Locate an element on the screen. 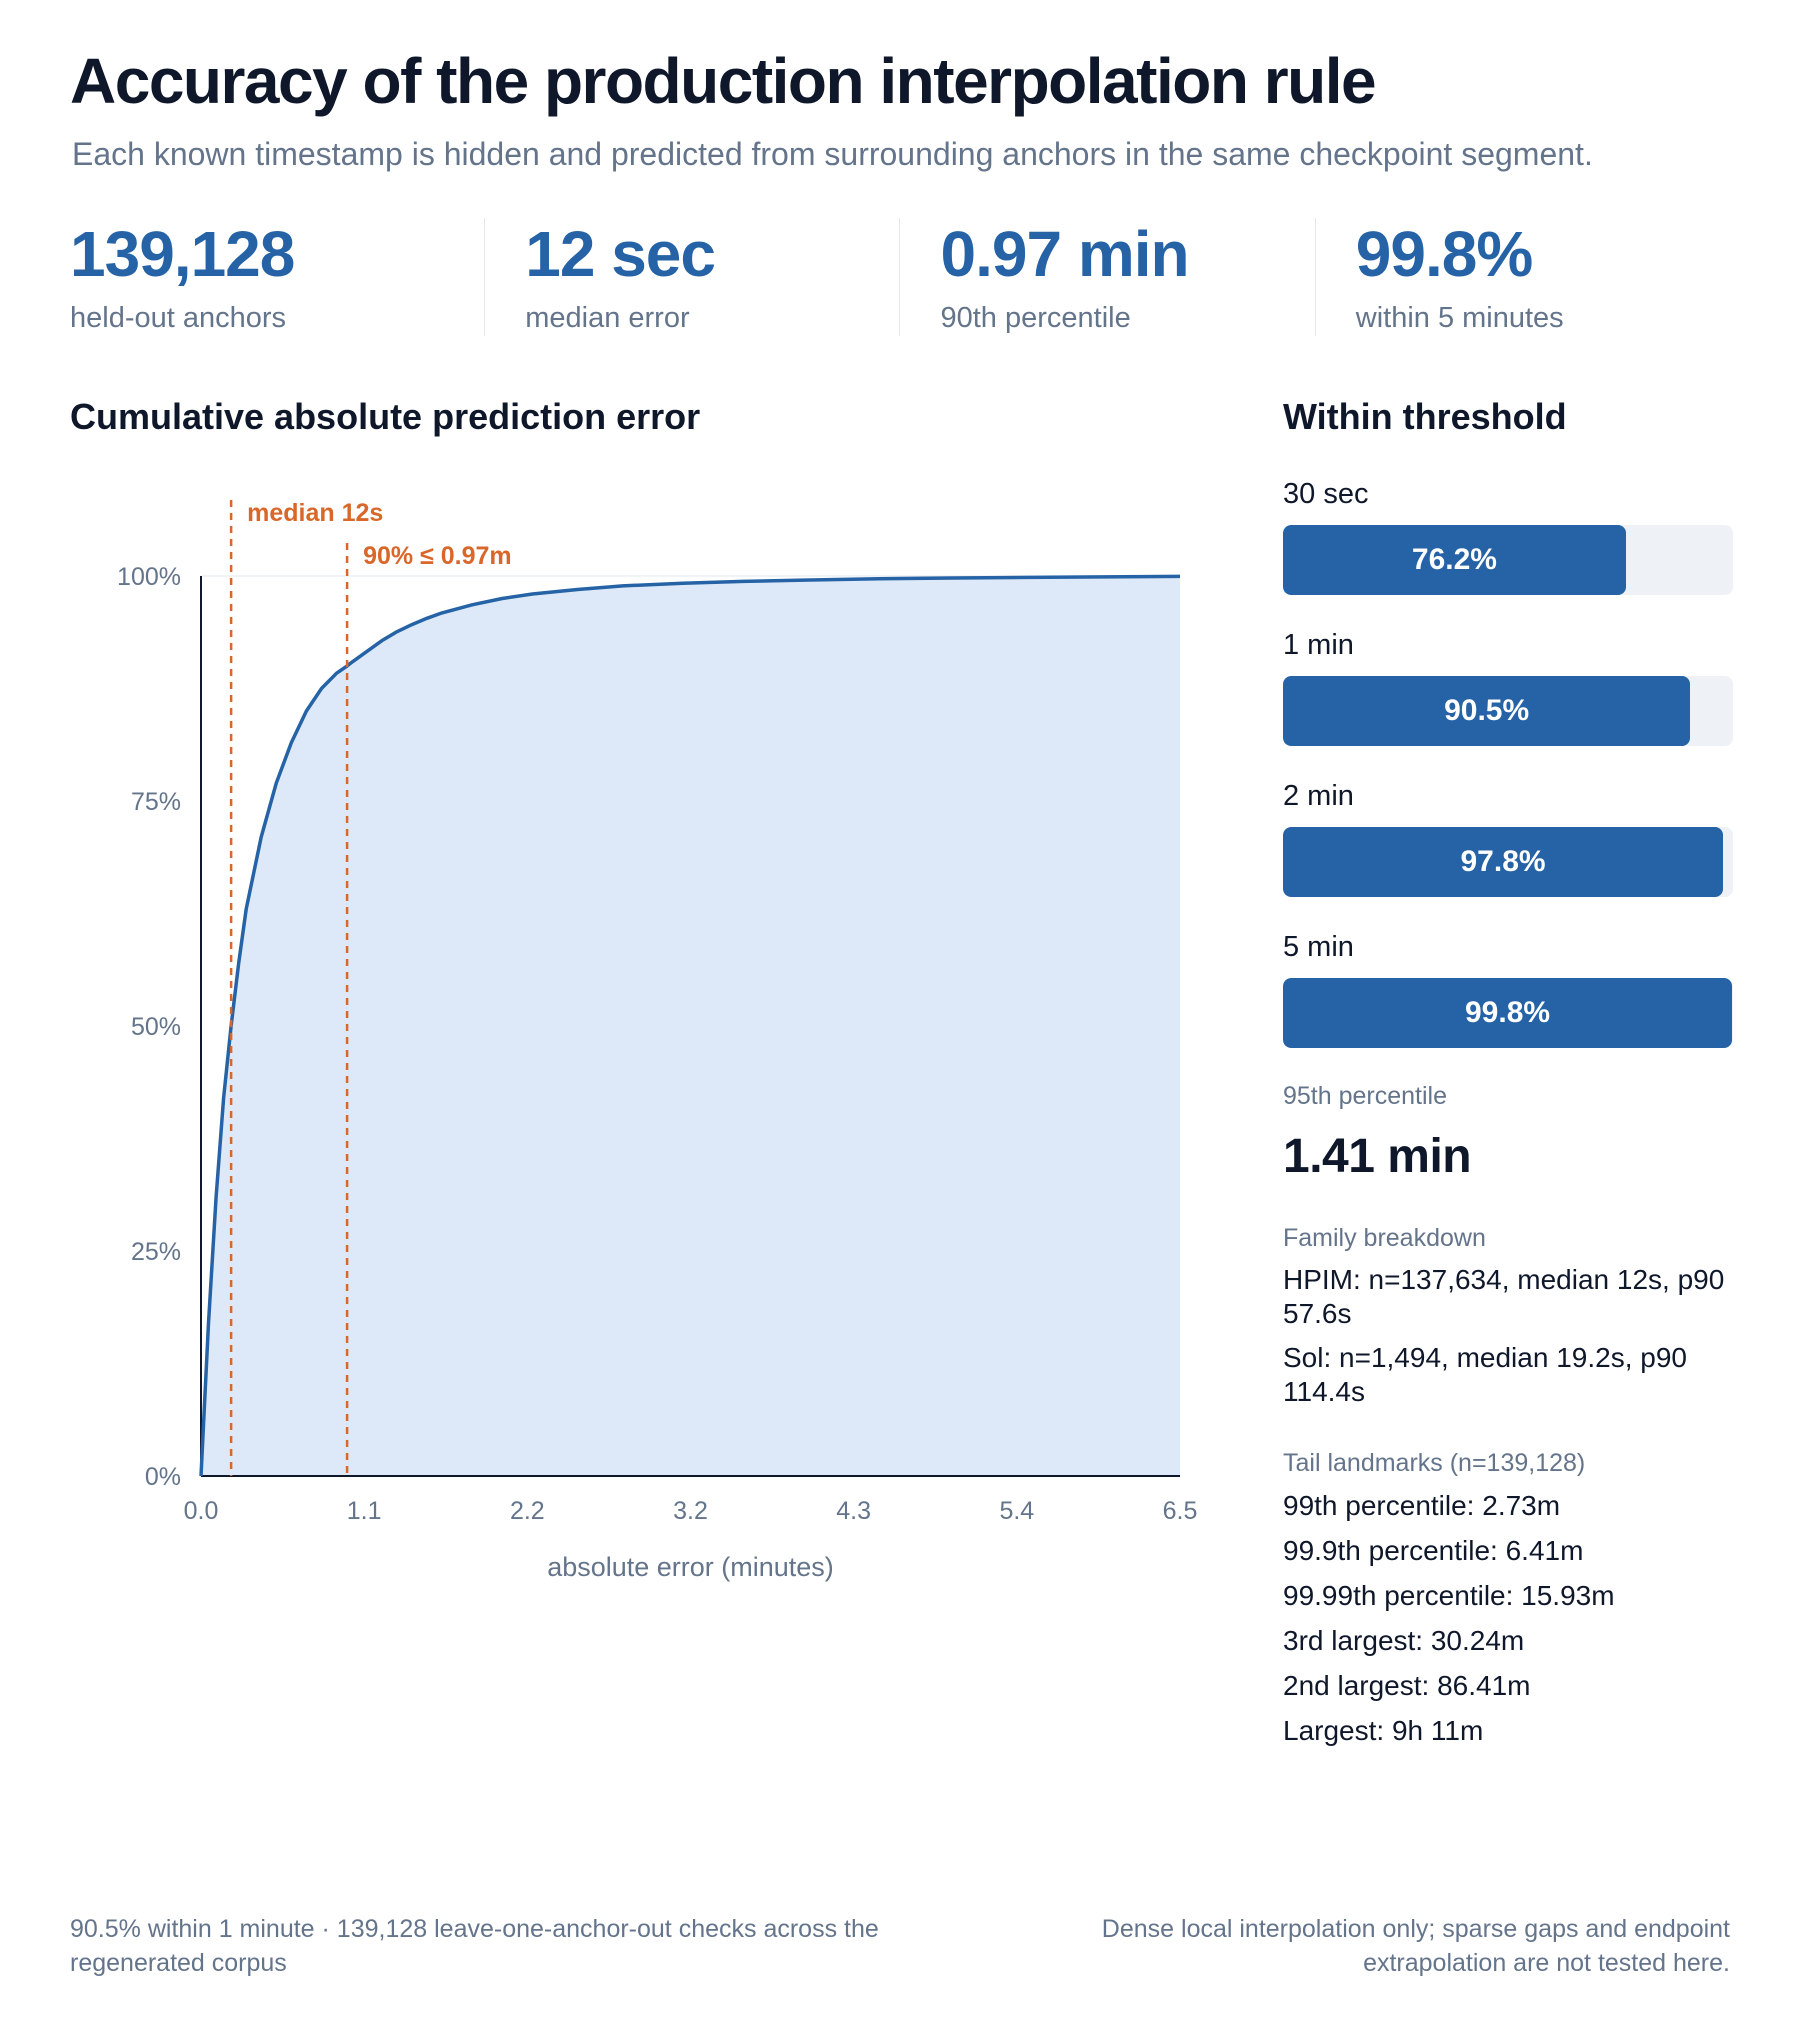 This screenshot has width=1800, height=2040. y-tick-label: 75% is located at coordinates (156, 802).